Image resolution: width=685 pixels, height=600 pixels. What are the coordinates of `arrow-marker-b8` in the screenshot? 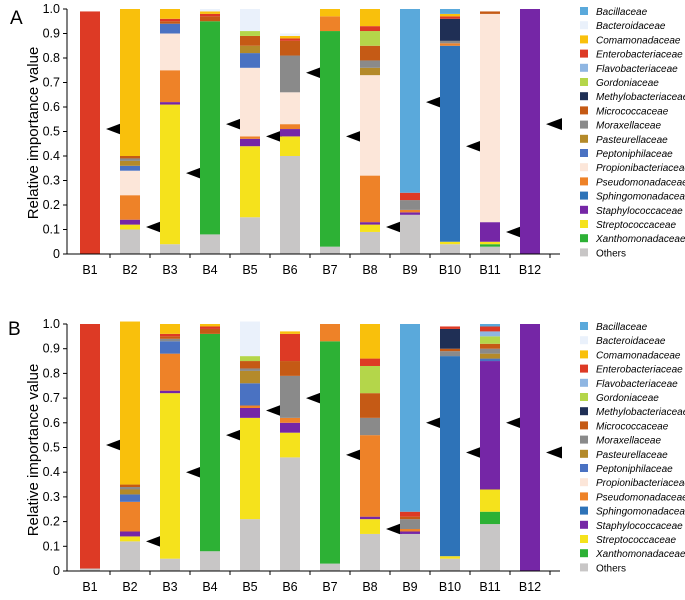 It's located at (394, 529).